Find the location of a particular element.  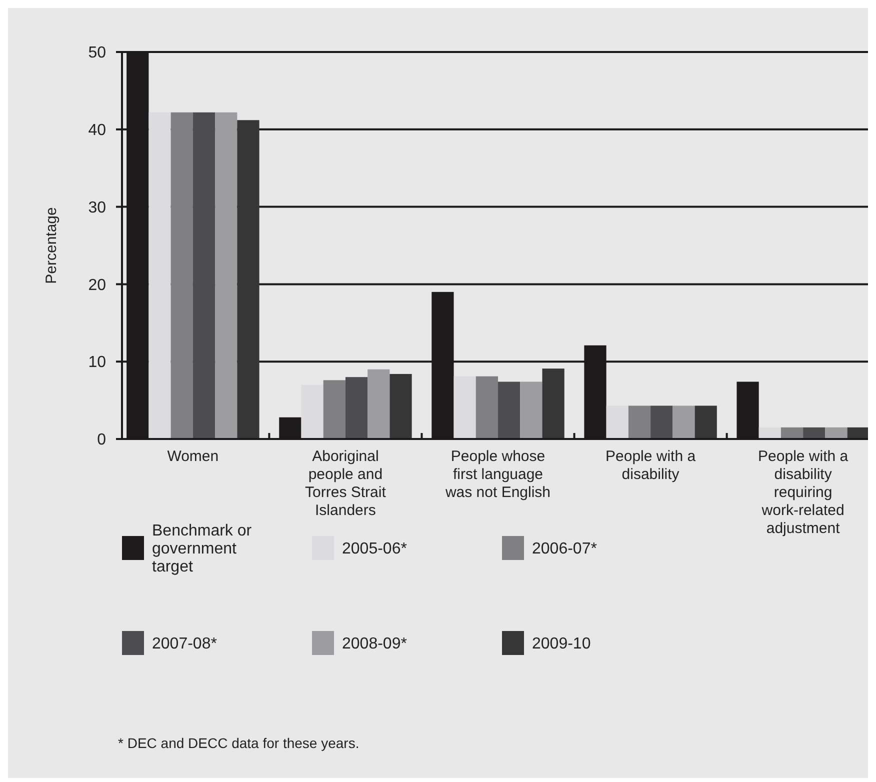

y-tick-label: 50 is located at coordinates (97, 53).